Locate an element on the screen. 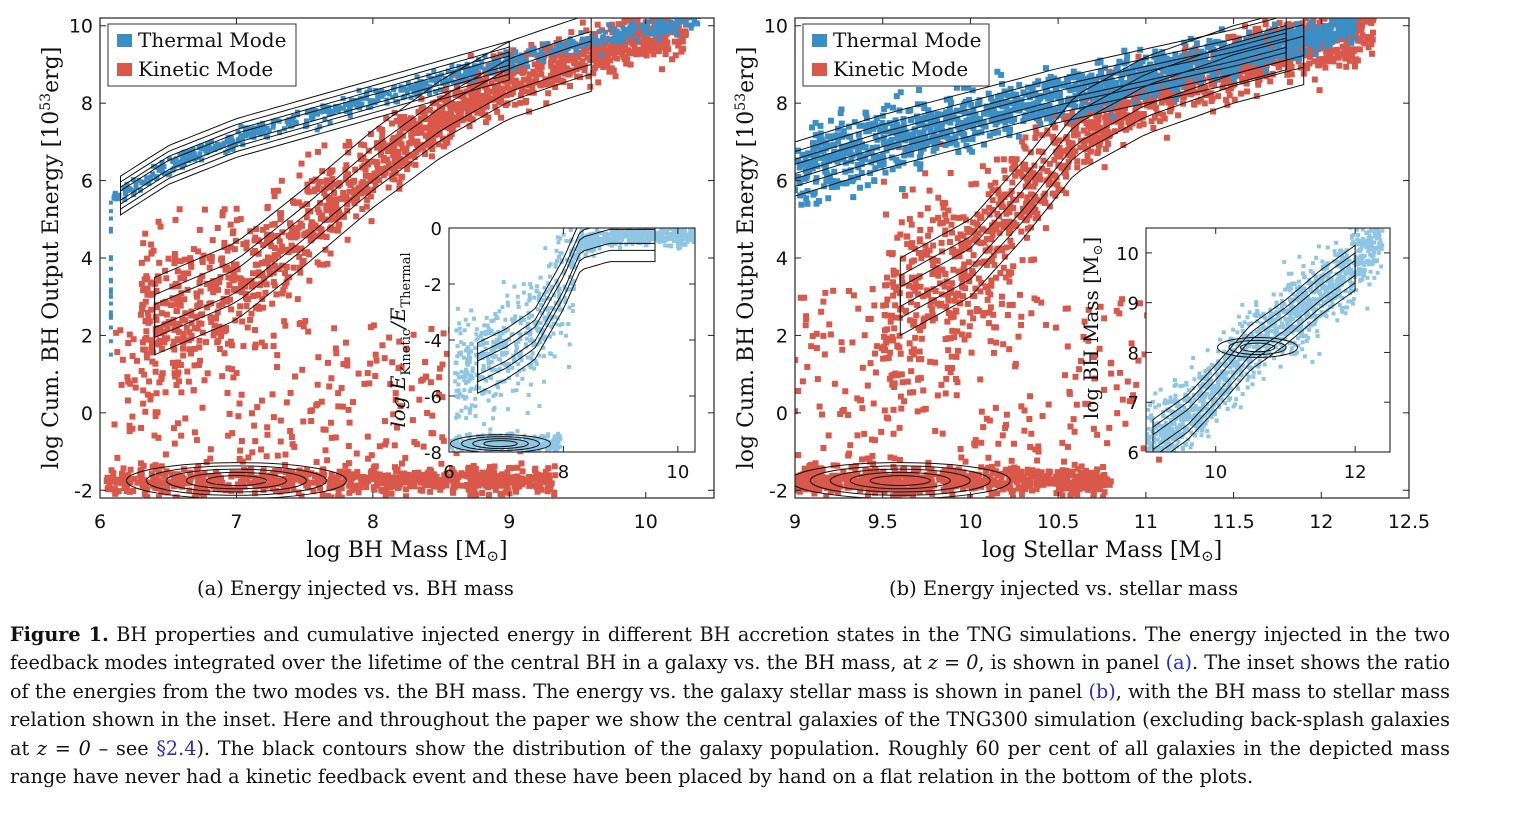 This screenshot has height=834, width=1522. flat-band-contour is located at coordinates (236, 480).